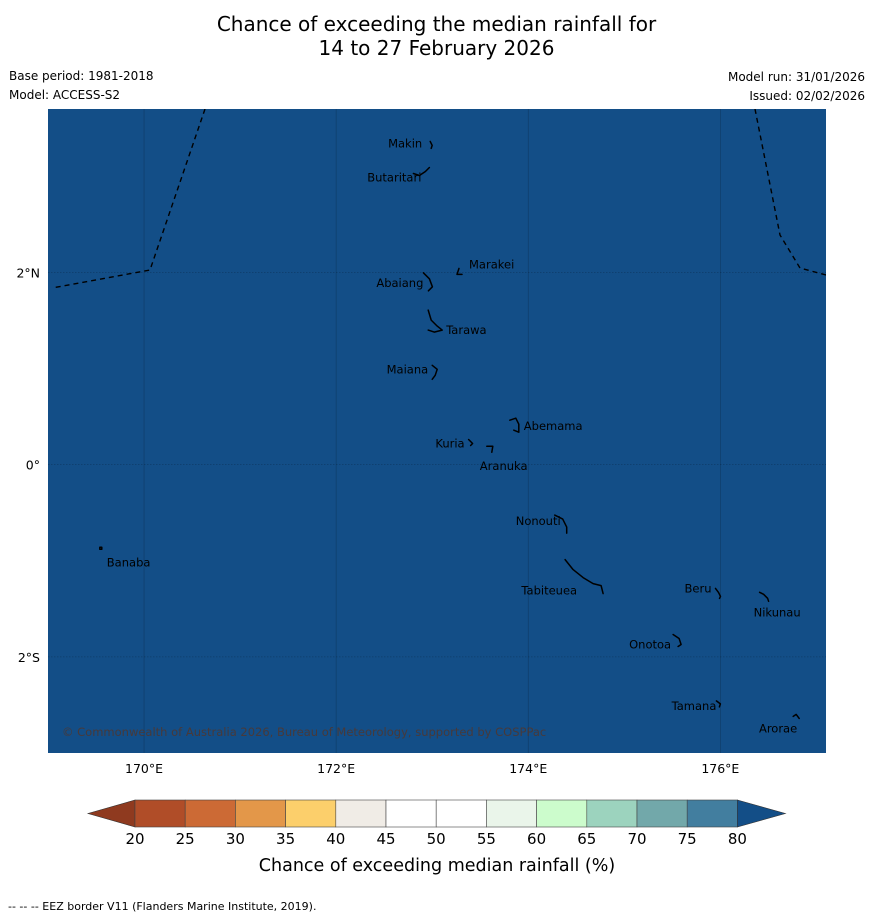  Describe the element at coordinates (285, 839) in the screenshot. I see `colorbar-tick-35: 35` at that location.